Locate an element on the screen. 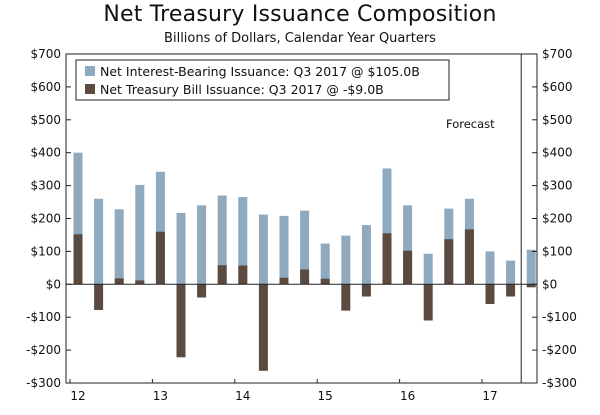  bar-treasury-bill-2014Q4 is located at coordinates (305, 277).